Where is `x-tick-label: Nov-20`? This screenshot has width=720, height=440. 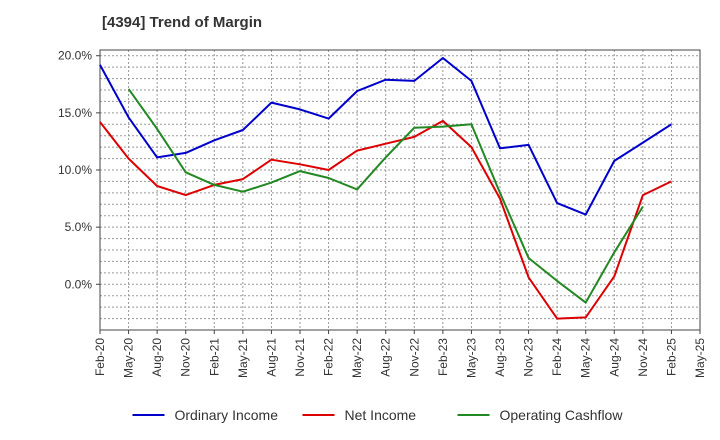
x-tick-label: Nov-20 is located at coordinates (186, 357).